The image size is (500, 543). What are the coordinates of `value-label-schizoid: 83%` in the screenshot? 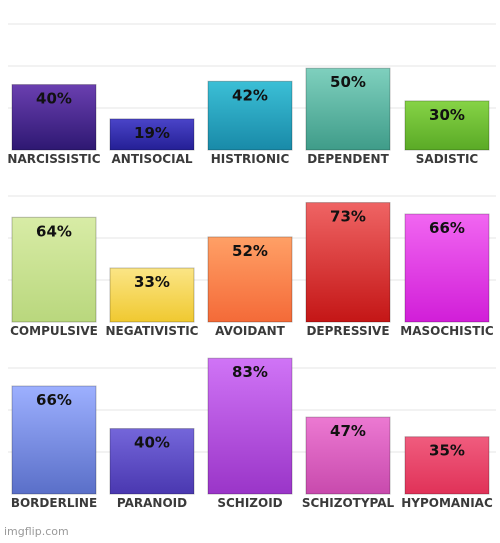 It's located at (250, 372).